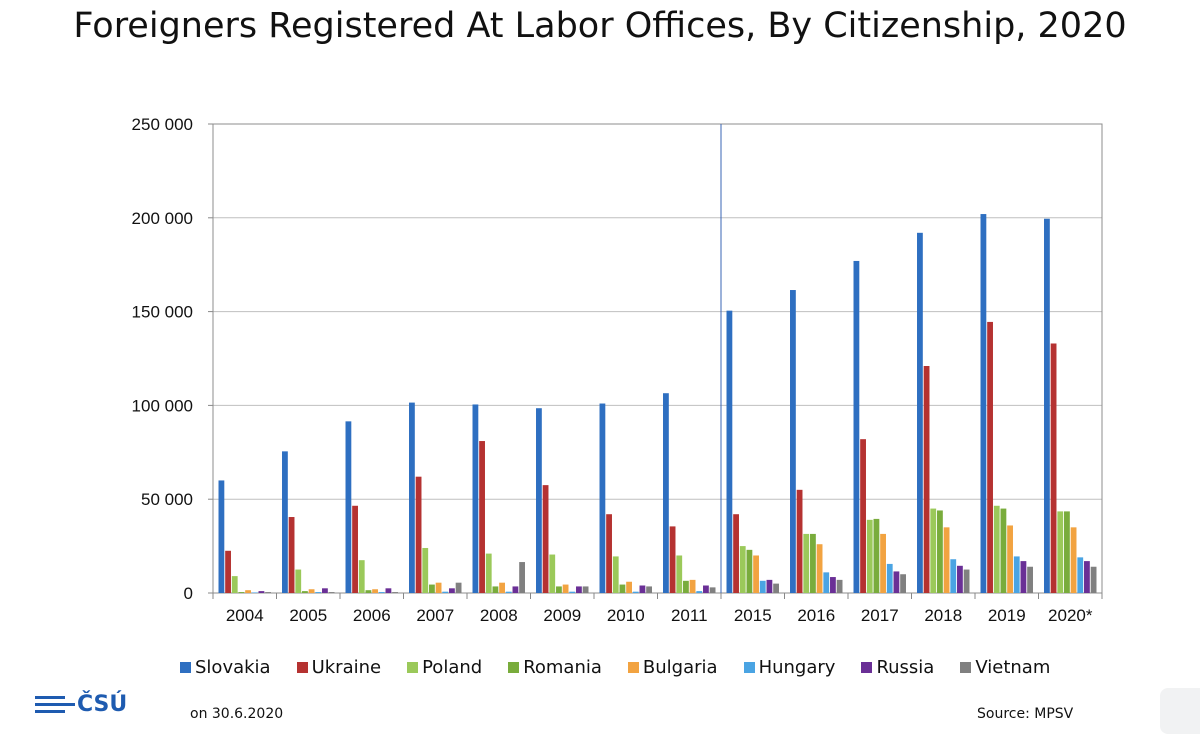 The height and width of the screenshot is (734, 1200). Describe the element at coordinates (679, 574) in the screenshot. I see `bar-poland-2011` at that location.